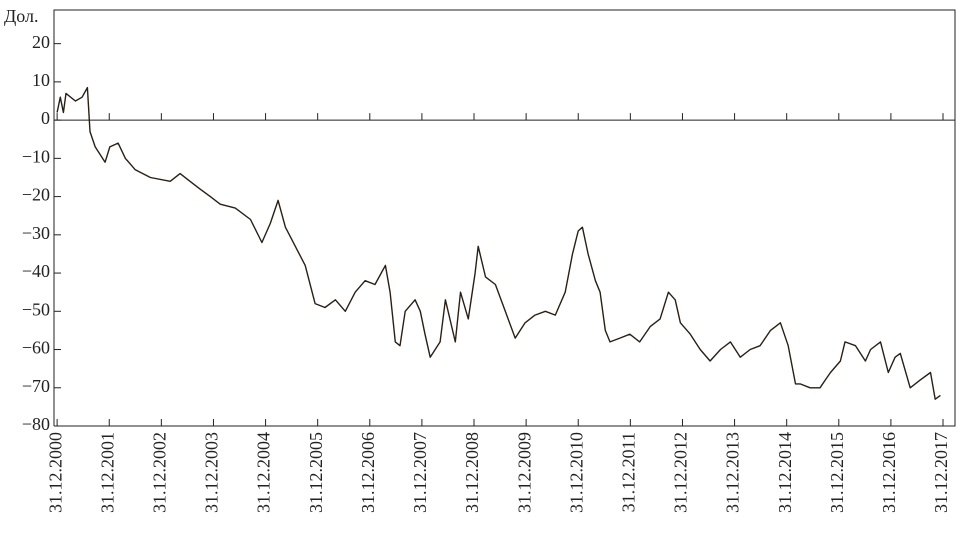  Describe the element at coordinates (41, 42) in the screenshot. I see `y-tick-label: 20` at that location.